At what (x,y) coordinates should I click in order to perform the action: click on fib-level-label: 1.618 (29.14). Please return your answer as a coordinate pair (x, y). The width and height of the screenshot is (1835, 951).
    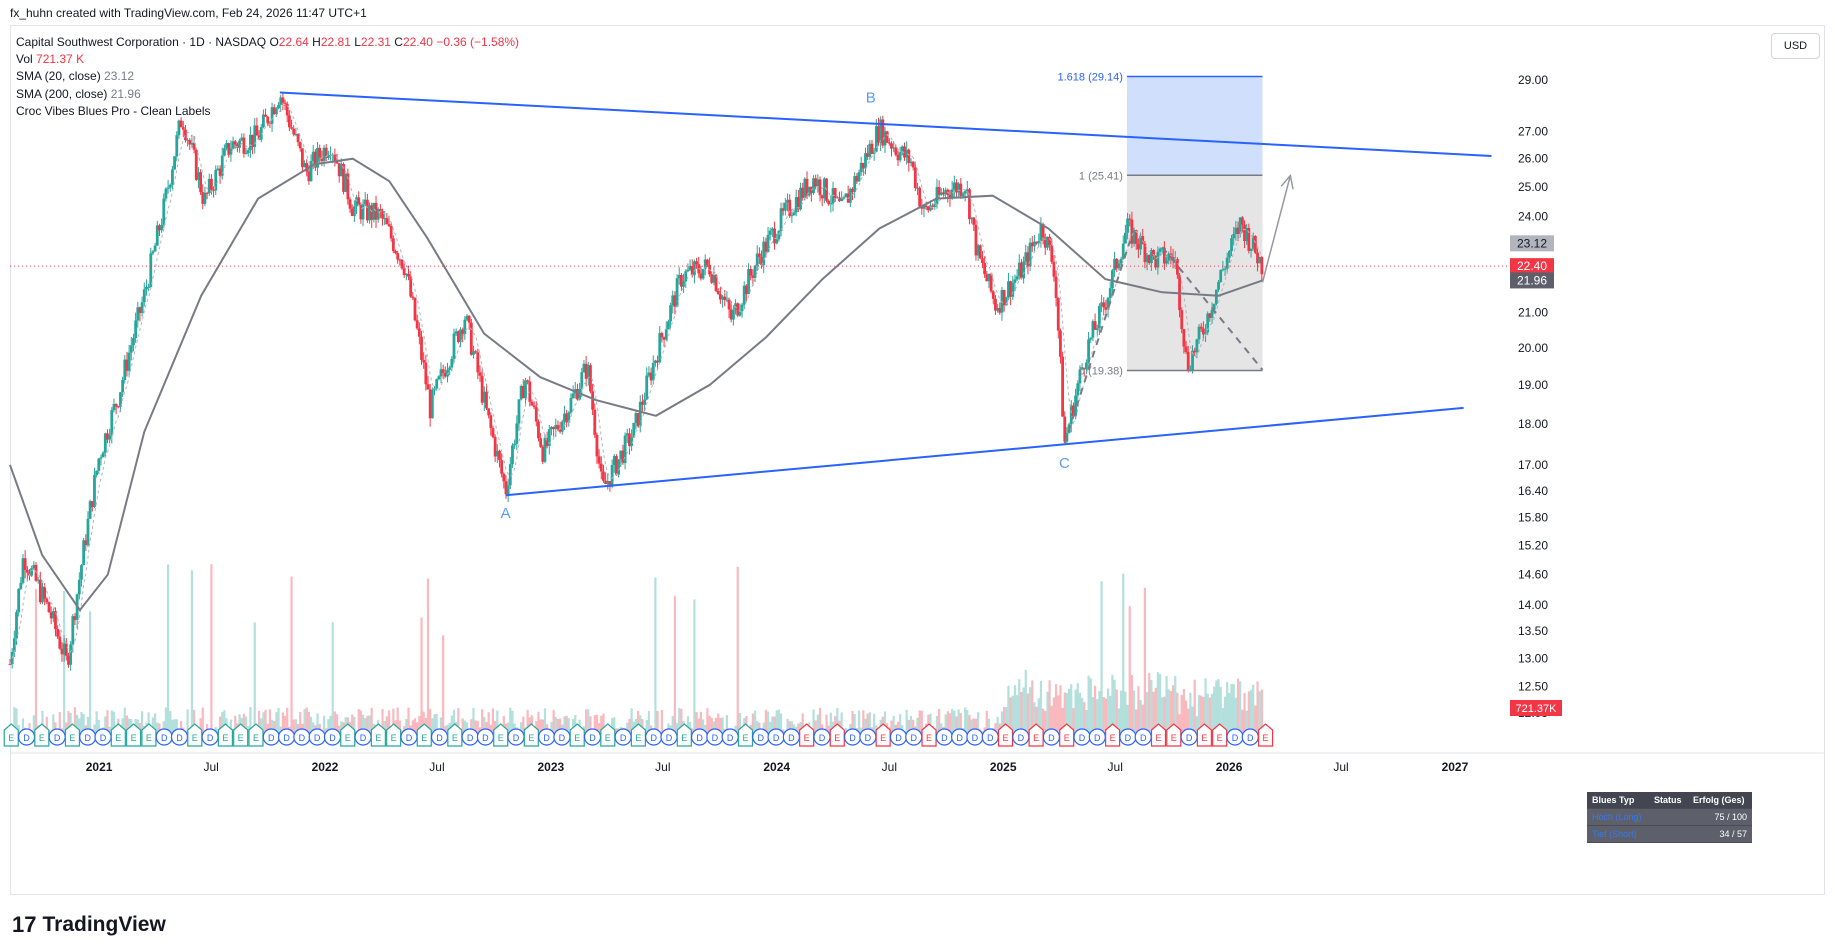
    Looking at the image, I should click on (1090, 78).